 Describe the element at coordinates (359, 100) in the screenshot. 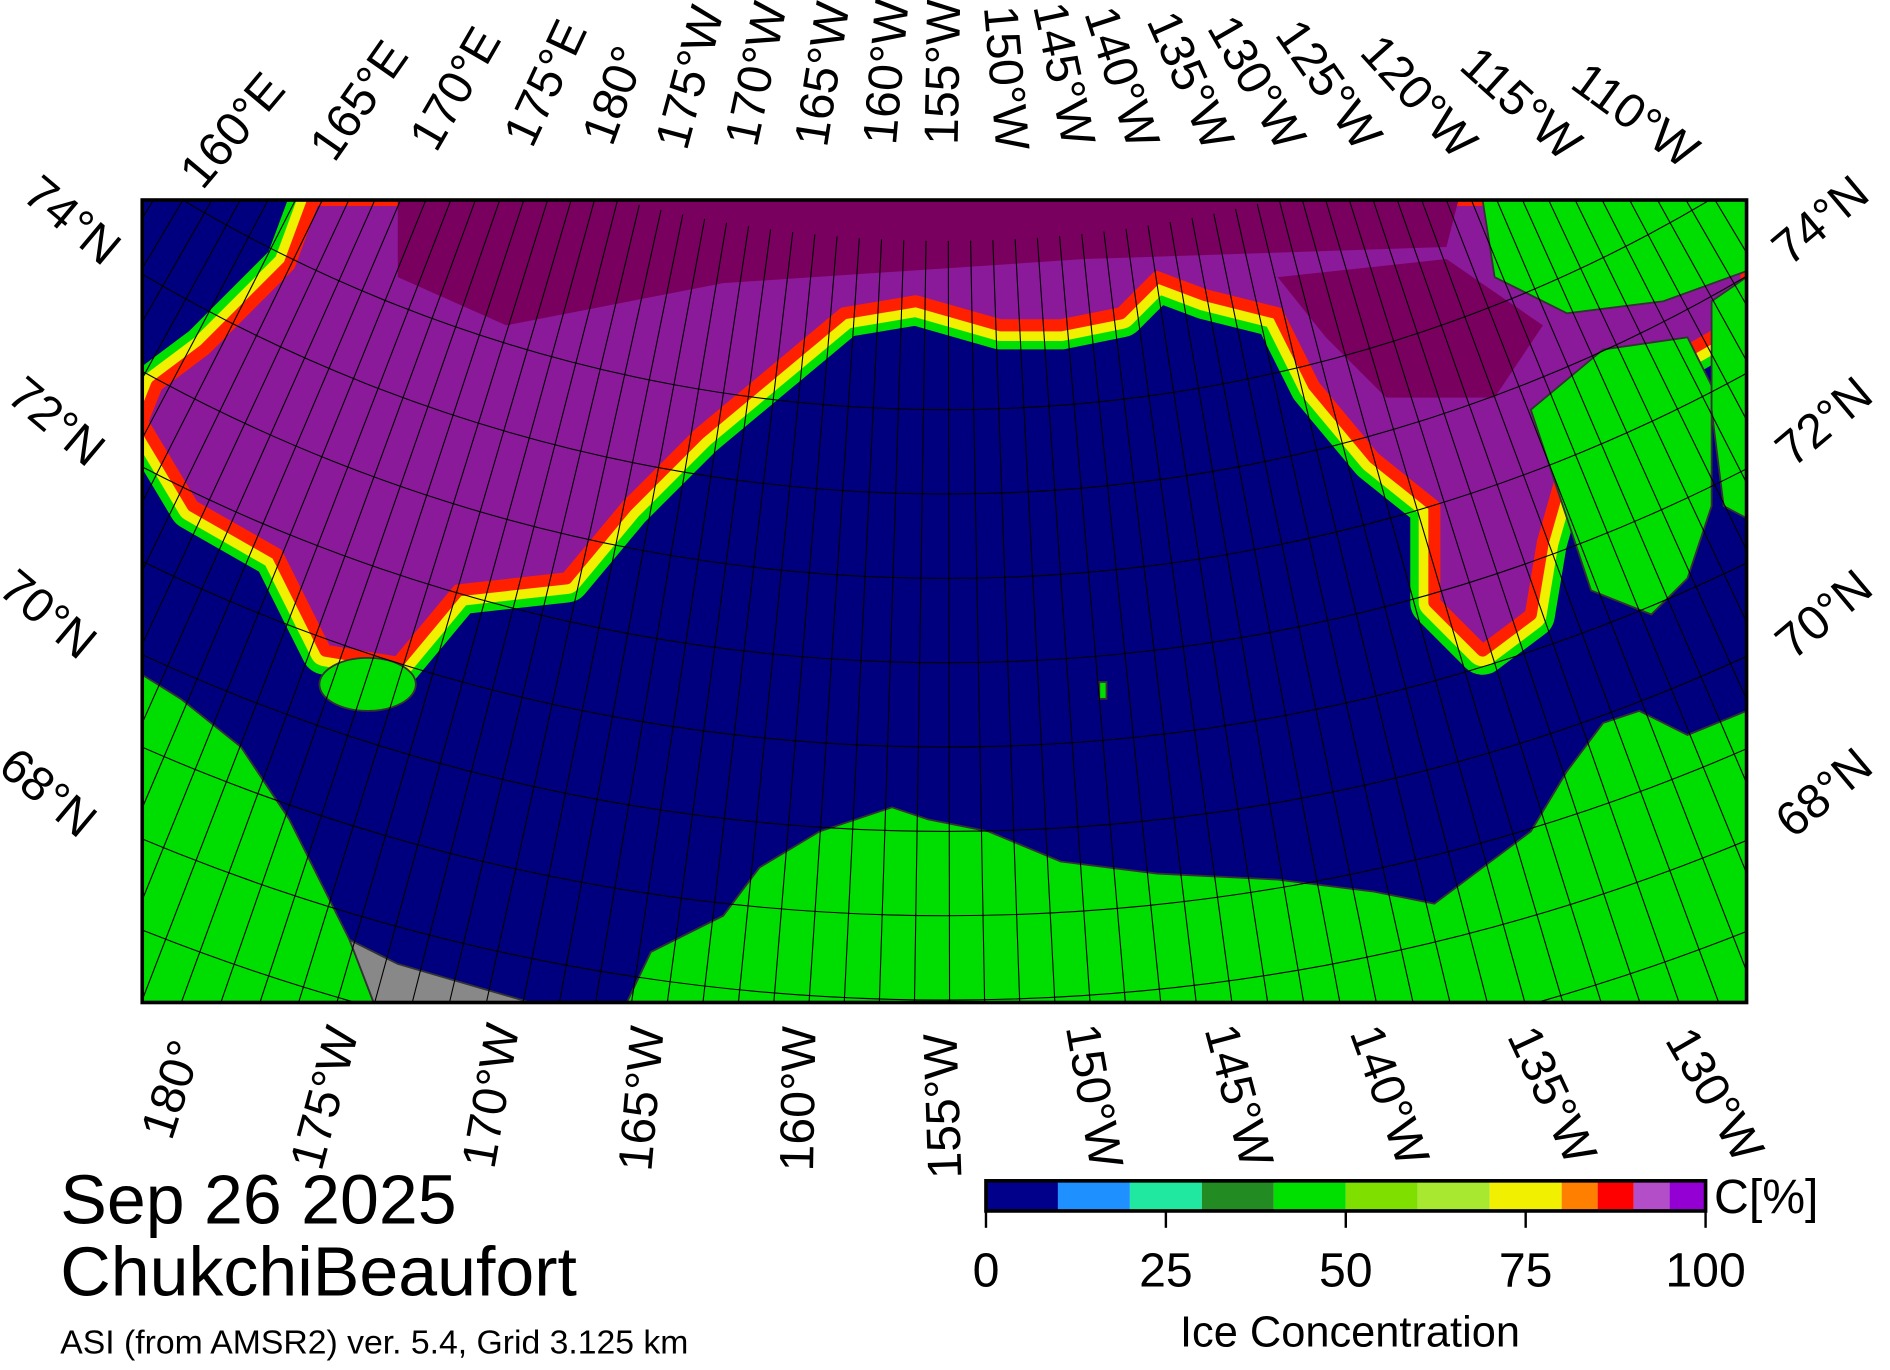

I see `lon-label: 165°E` at that location.